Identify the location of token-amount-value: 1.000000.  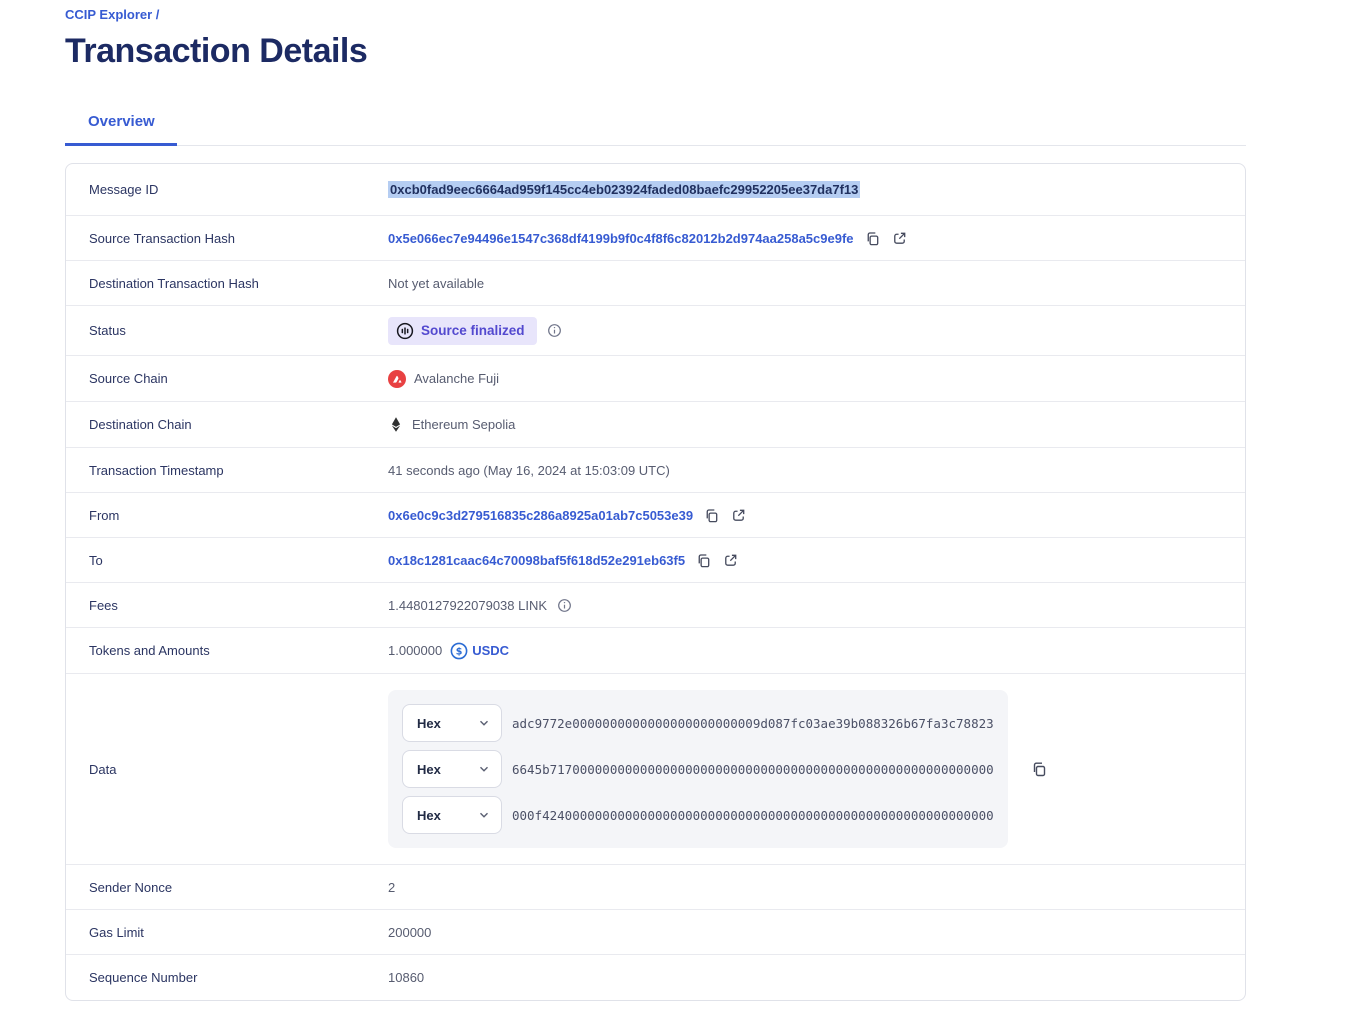
(415, 650).